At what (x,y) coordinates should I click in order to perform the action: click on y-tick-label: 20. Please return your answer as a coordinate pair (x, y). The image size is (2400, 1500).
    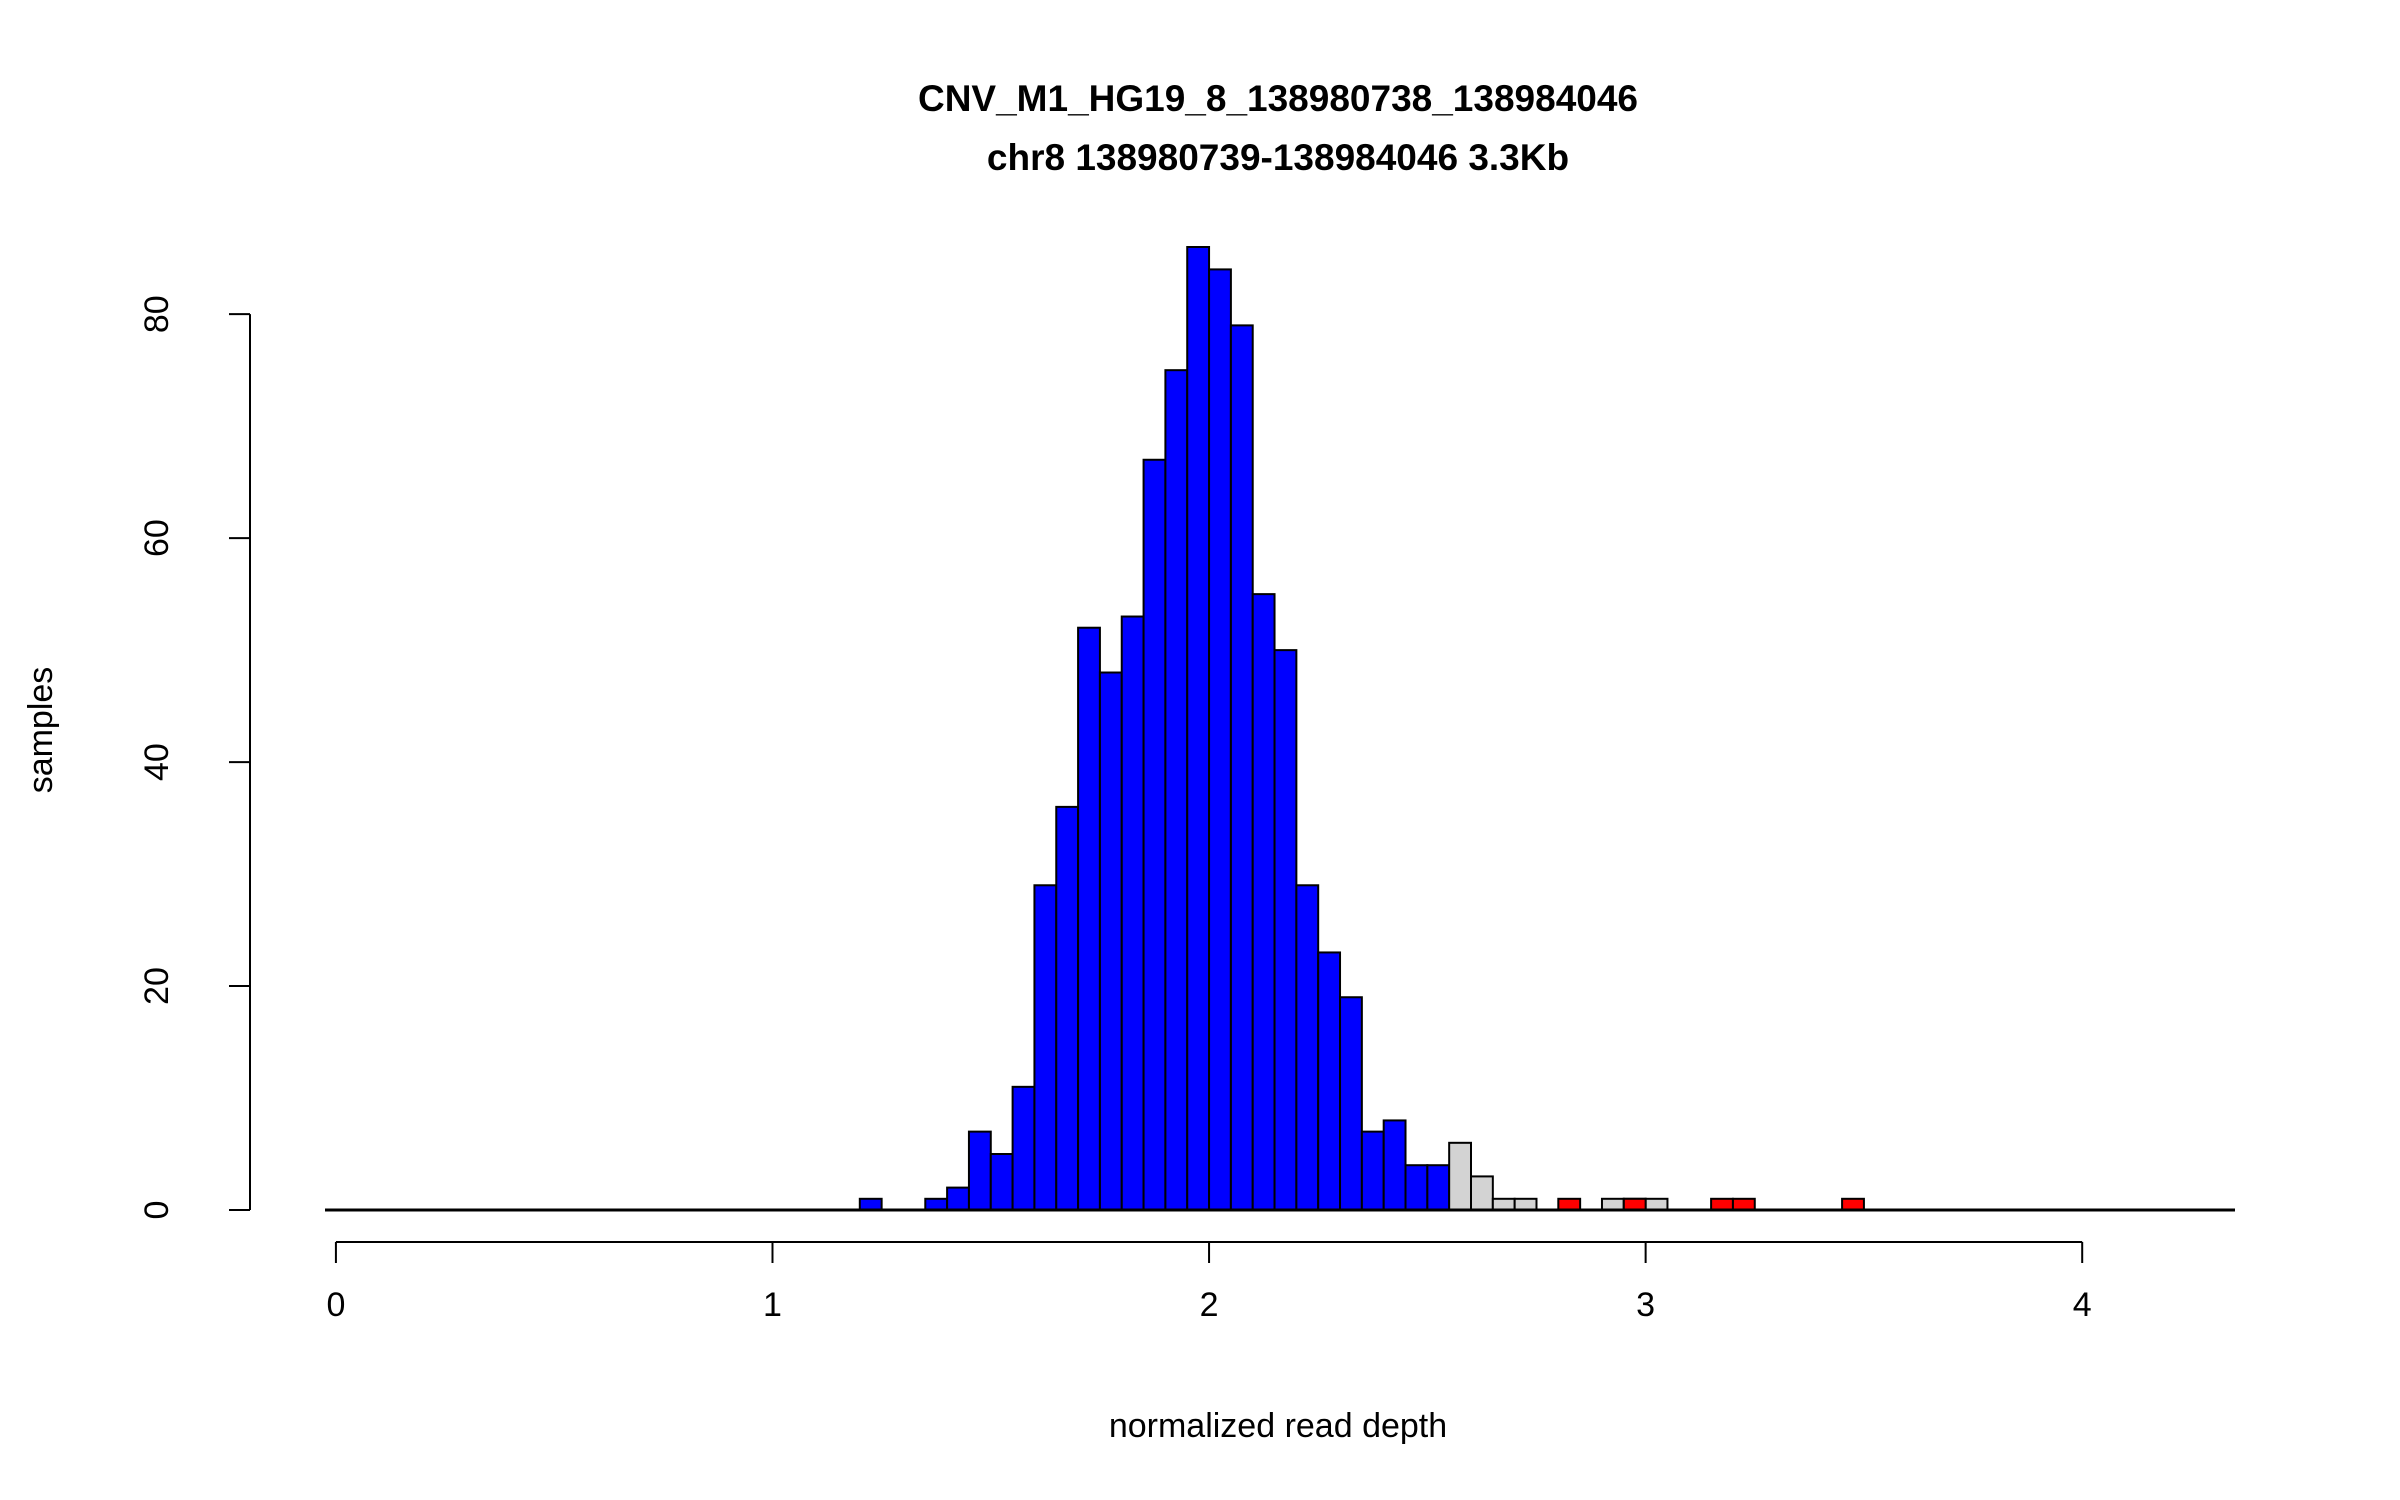
    Looking at the image, I should click on (157, 986).